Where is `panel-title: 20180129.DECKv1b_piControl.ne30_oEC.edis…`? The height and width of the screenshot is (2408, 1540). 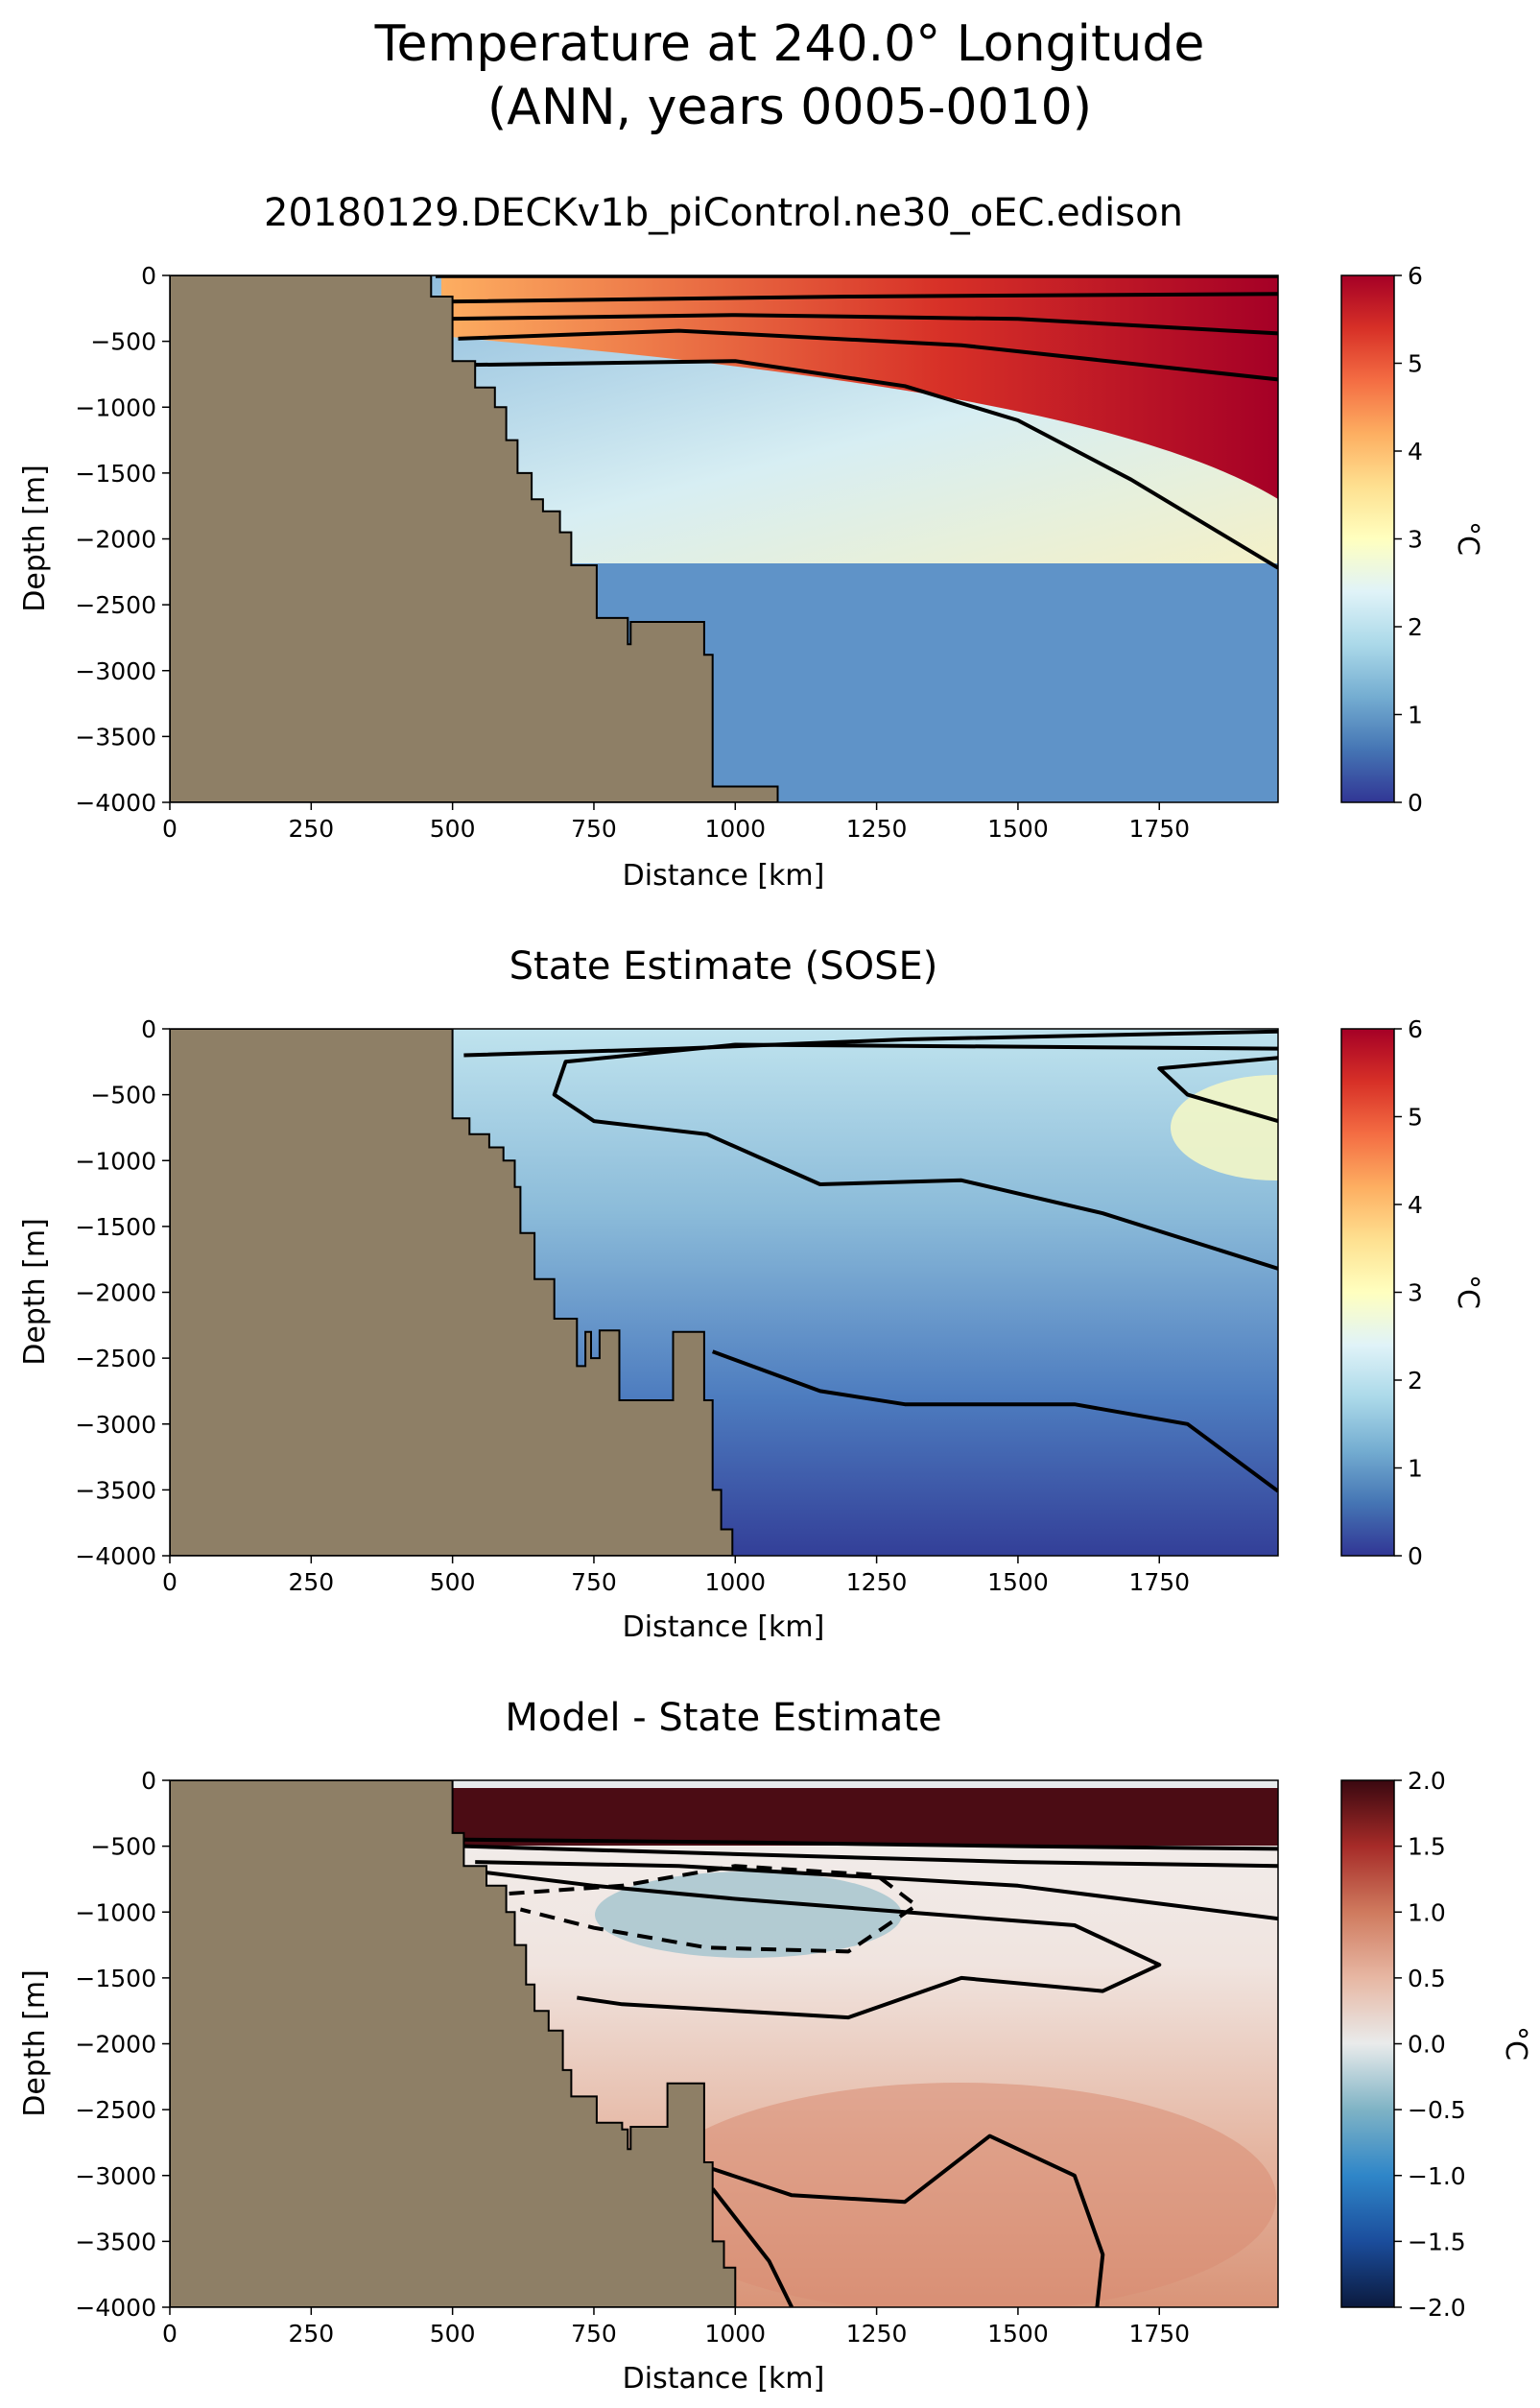 panel-title: 20180129.DECKv1b_piControl.ne30_oEC.edis… is located at coordinates (723, 213).